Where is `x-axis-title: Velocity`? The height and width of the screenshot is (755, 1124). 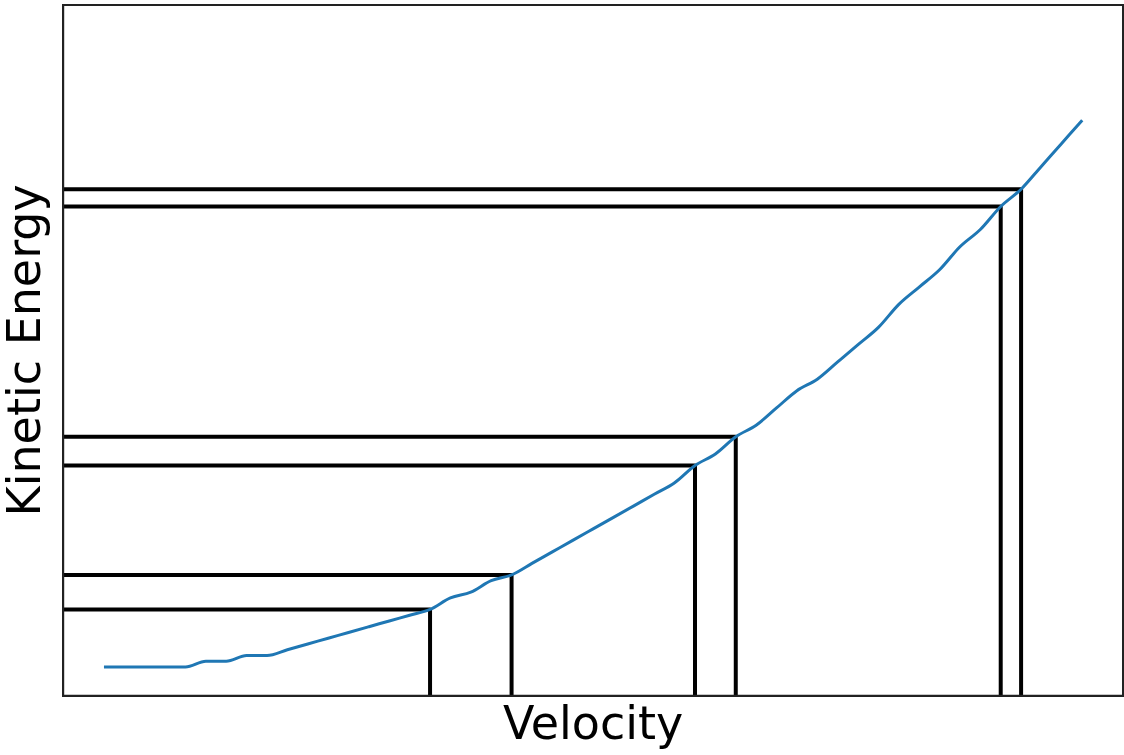 x-axis-title: Velocity is located at coordinates (593, 723).